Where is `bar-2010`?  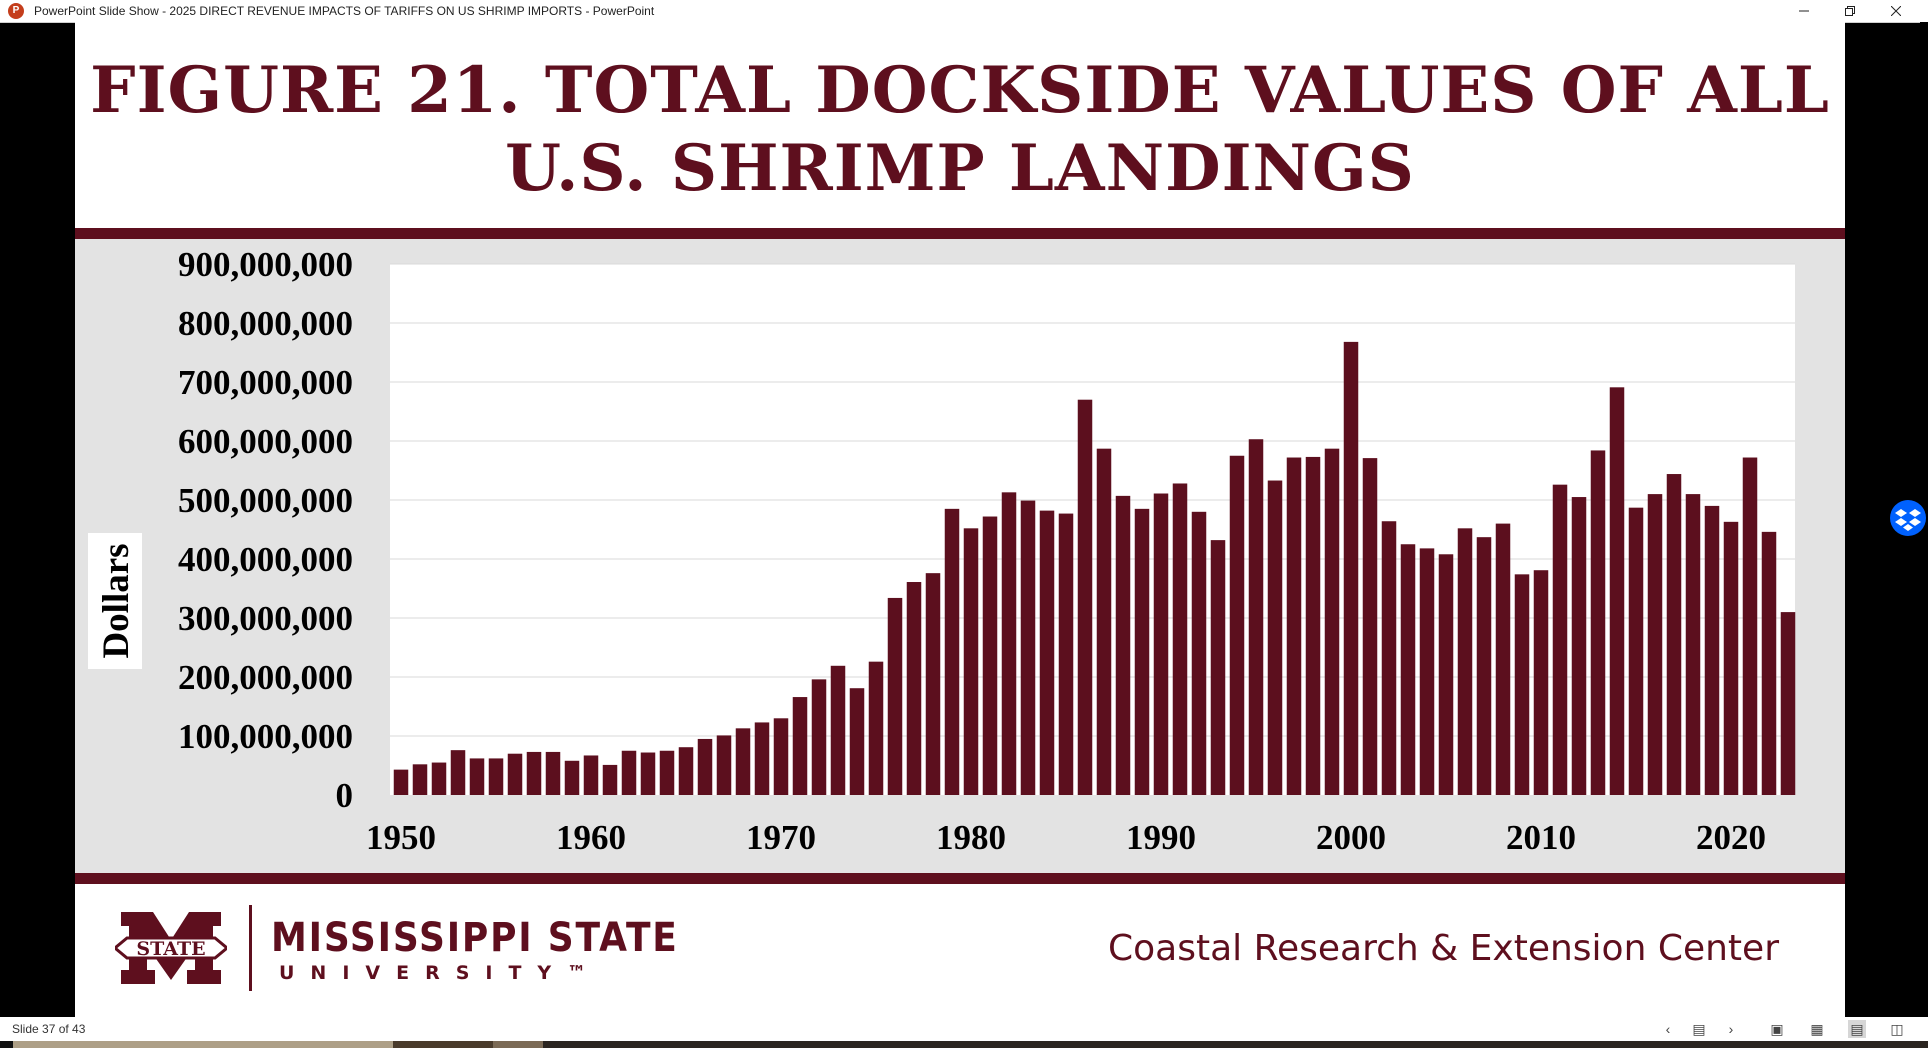
bar-2010 is located at coordinates (1541, 682).